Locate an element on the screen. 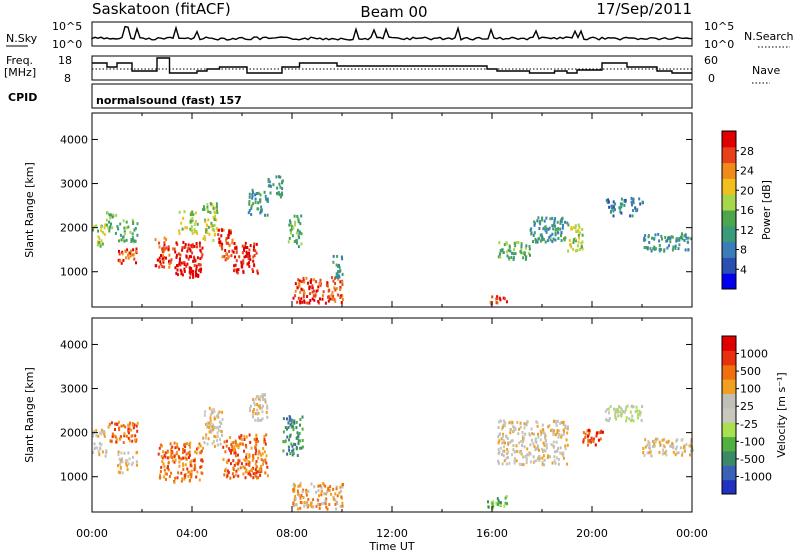 The width and height of the screenshot is (800, 554). velocity-colorbar-tick-label: 25 is located at coordinates (747, 406).